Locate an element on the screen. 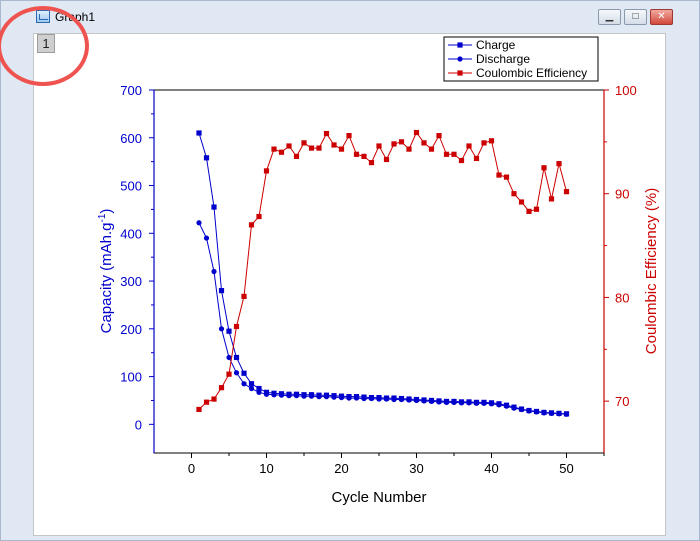 This screenshot has height=541, width=700. legend-label: Discharge is located at coordinates (503, 59).